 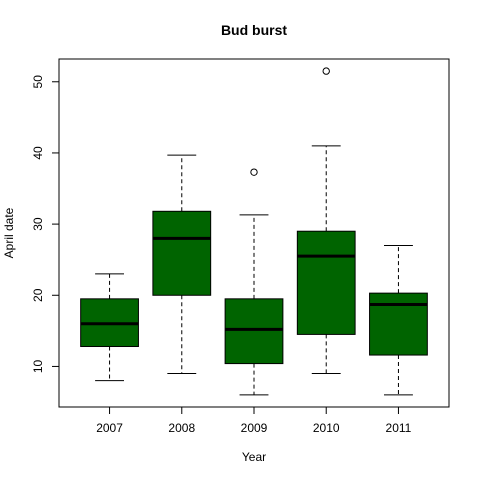 What do you see at coordinates (254, 30) in the screenshot?
I see `chart-title: Bud burst` at bounding box center [254, 30].